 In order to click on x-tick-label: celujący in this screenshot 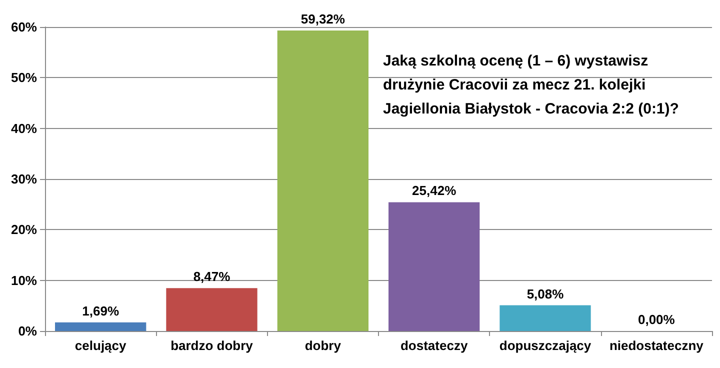, I will do `click(101, 345)`.